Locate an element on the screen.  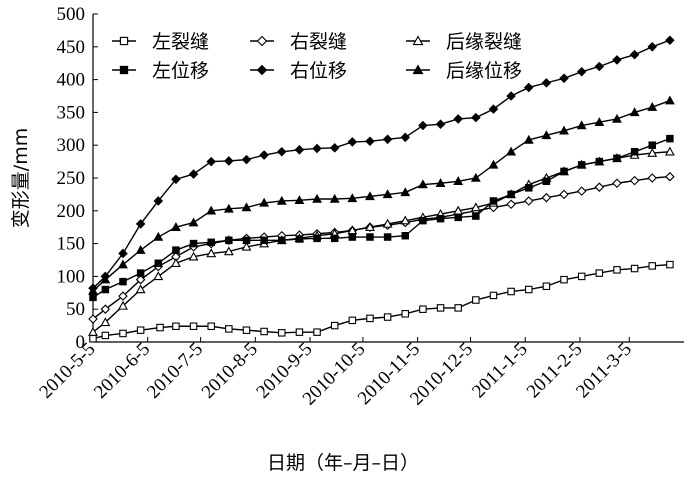
y-tick-label: 450 is located at coordinates (71, 47).